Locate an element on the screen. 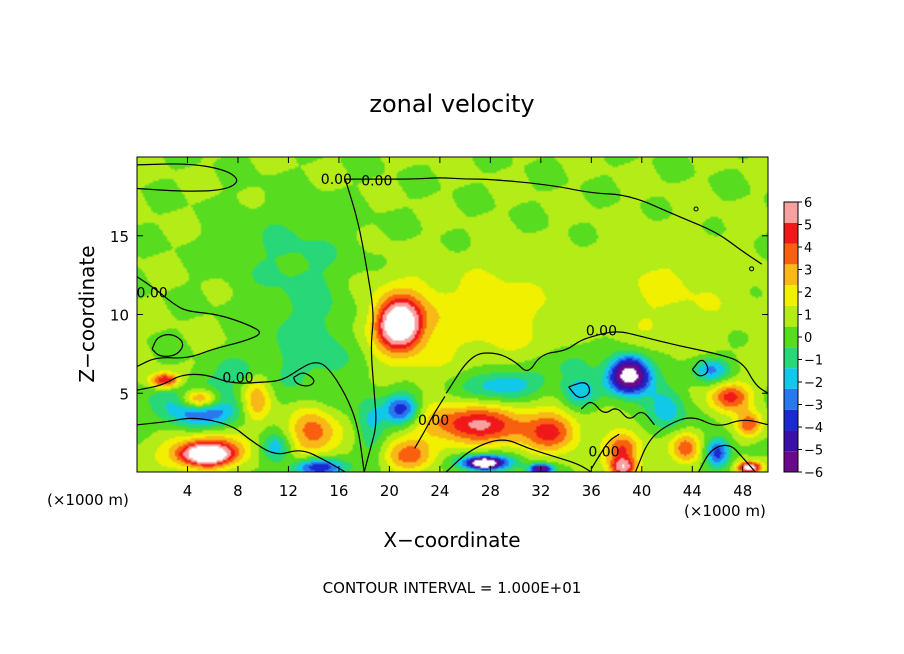 The image size is (904, 654). colorbar-tick-label: −4 is located at coordinates (813, 428).